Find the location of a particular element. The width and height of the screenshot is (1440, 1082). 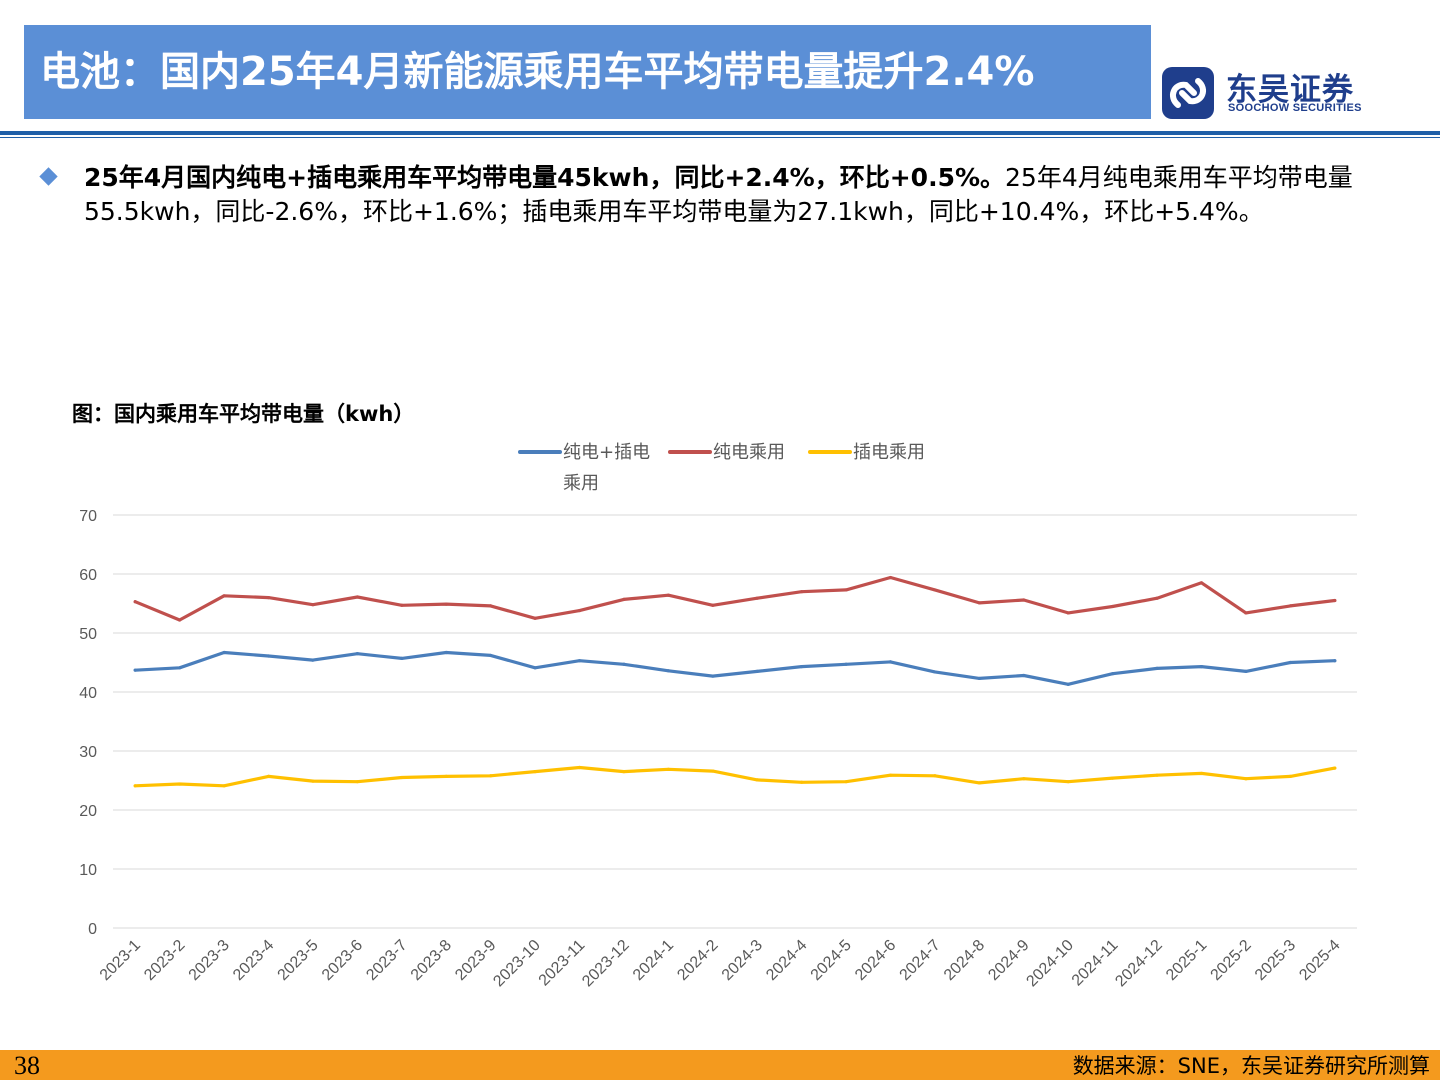

page-number: 38 is located at coordinates (27, 1065).